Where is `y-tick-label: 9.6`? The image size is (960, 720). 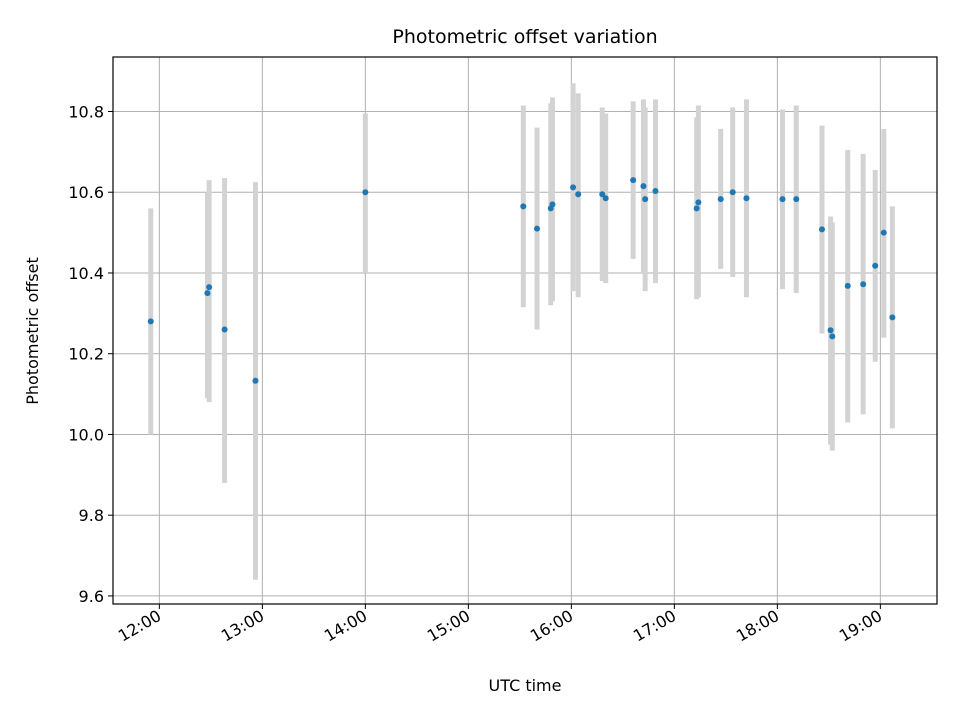
y-tick-label: 9.6 is located at coordinates (91, 596).